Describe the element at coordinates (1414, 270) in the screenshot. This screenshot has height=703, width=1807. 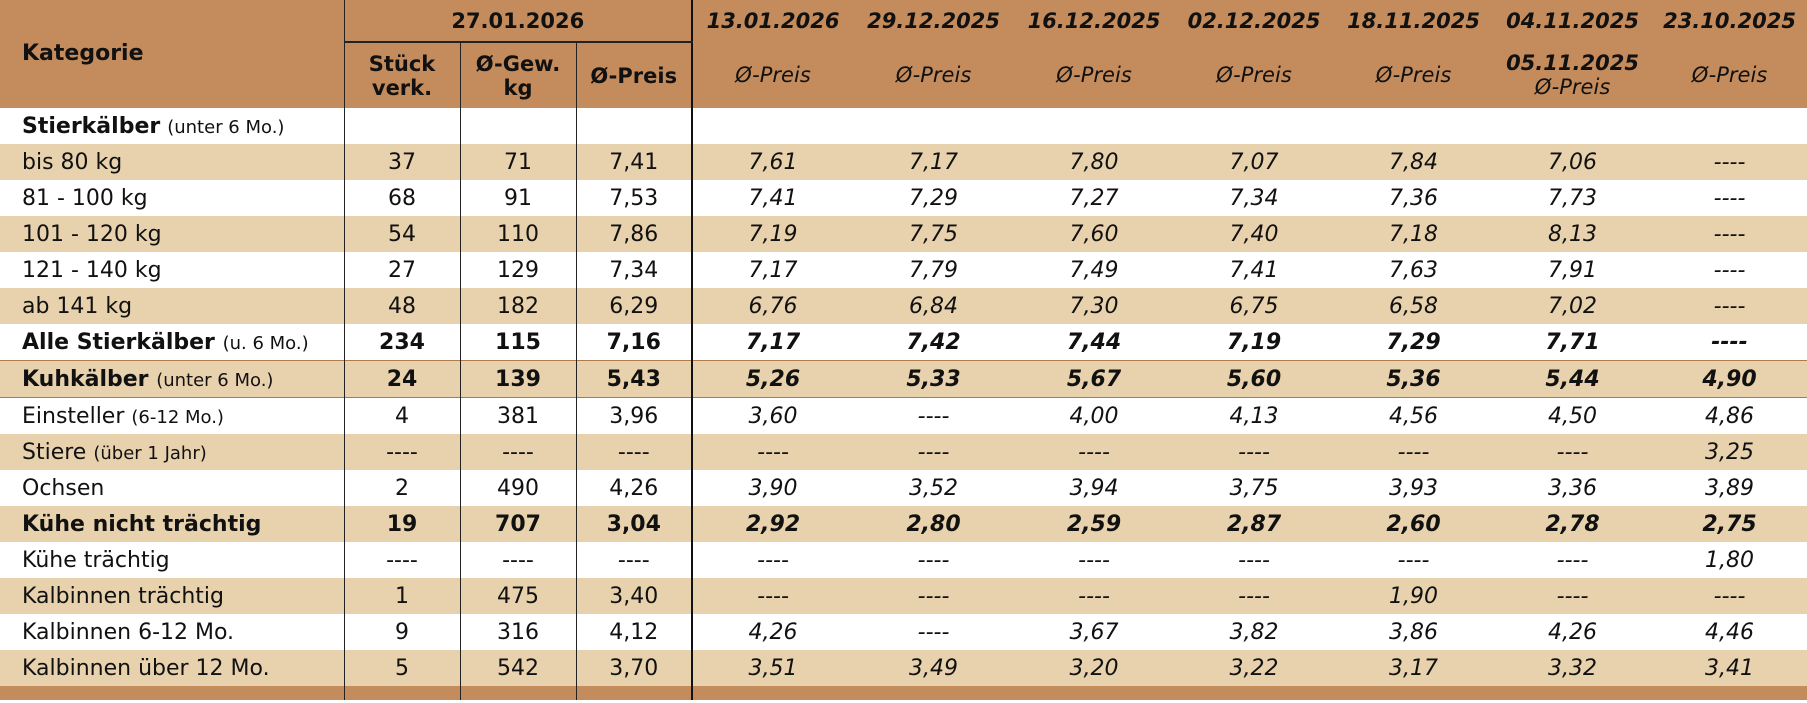
I see `table-cell: 7,63` at that location.